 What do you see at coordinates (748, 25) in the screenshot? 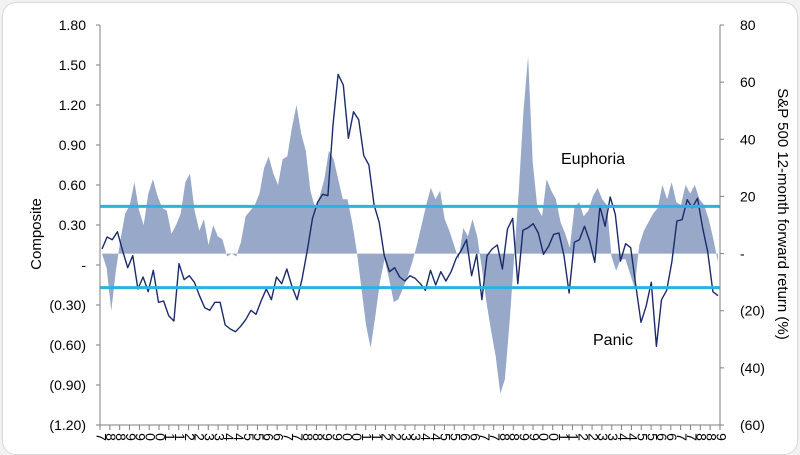
I see `y-right-tick-label: 80` at bounding box center [748, 25].